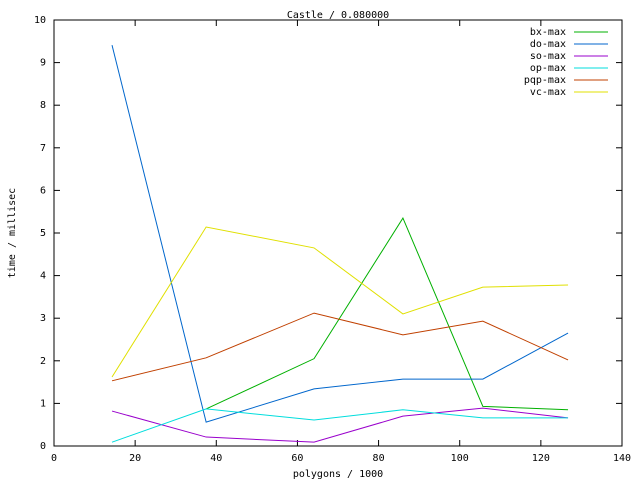  Describe the element at coordinates (622, 458) in the screenshot. I see `x-tick-label: 140` at that location.